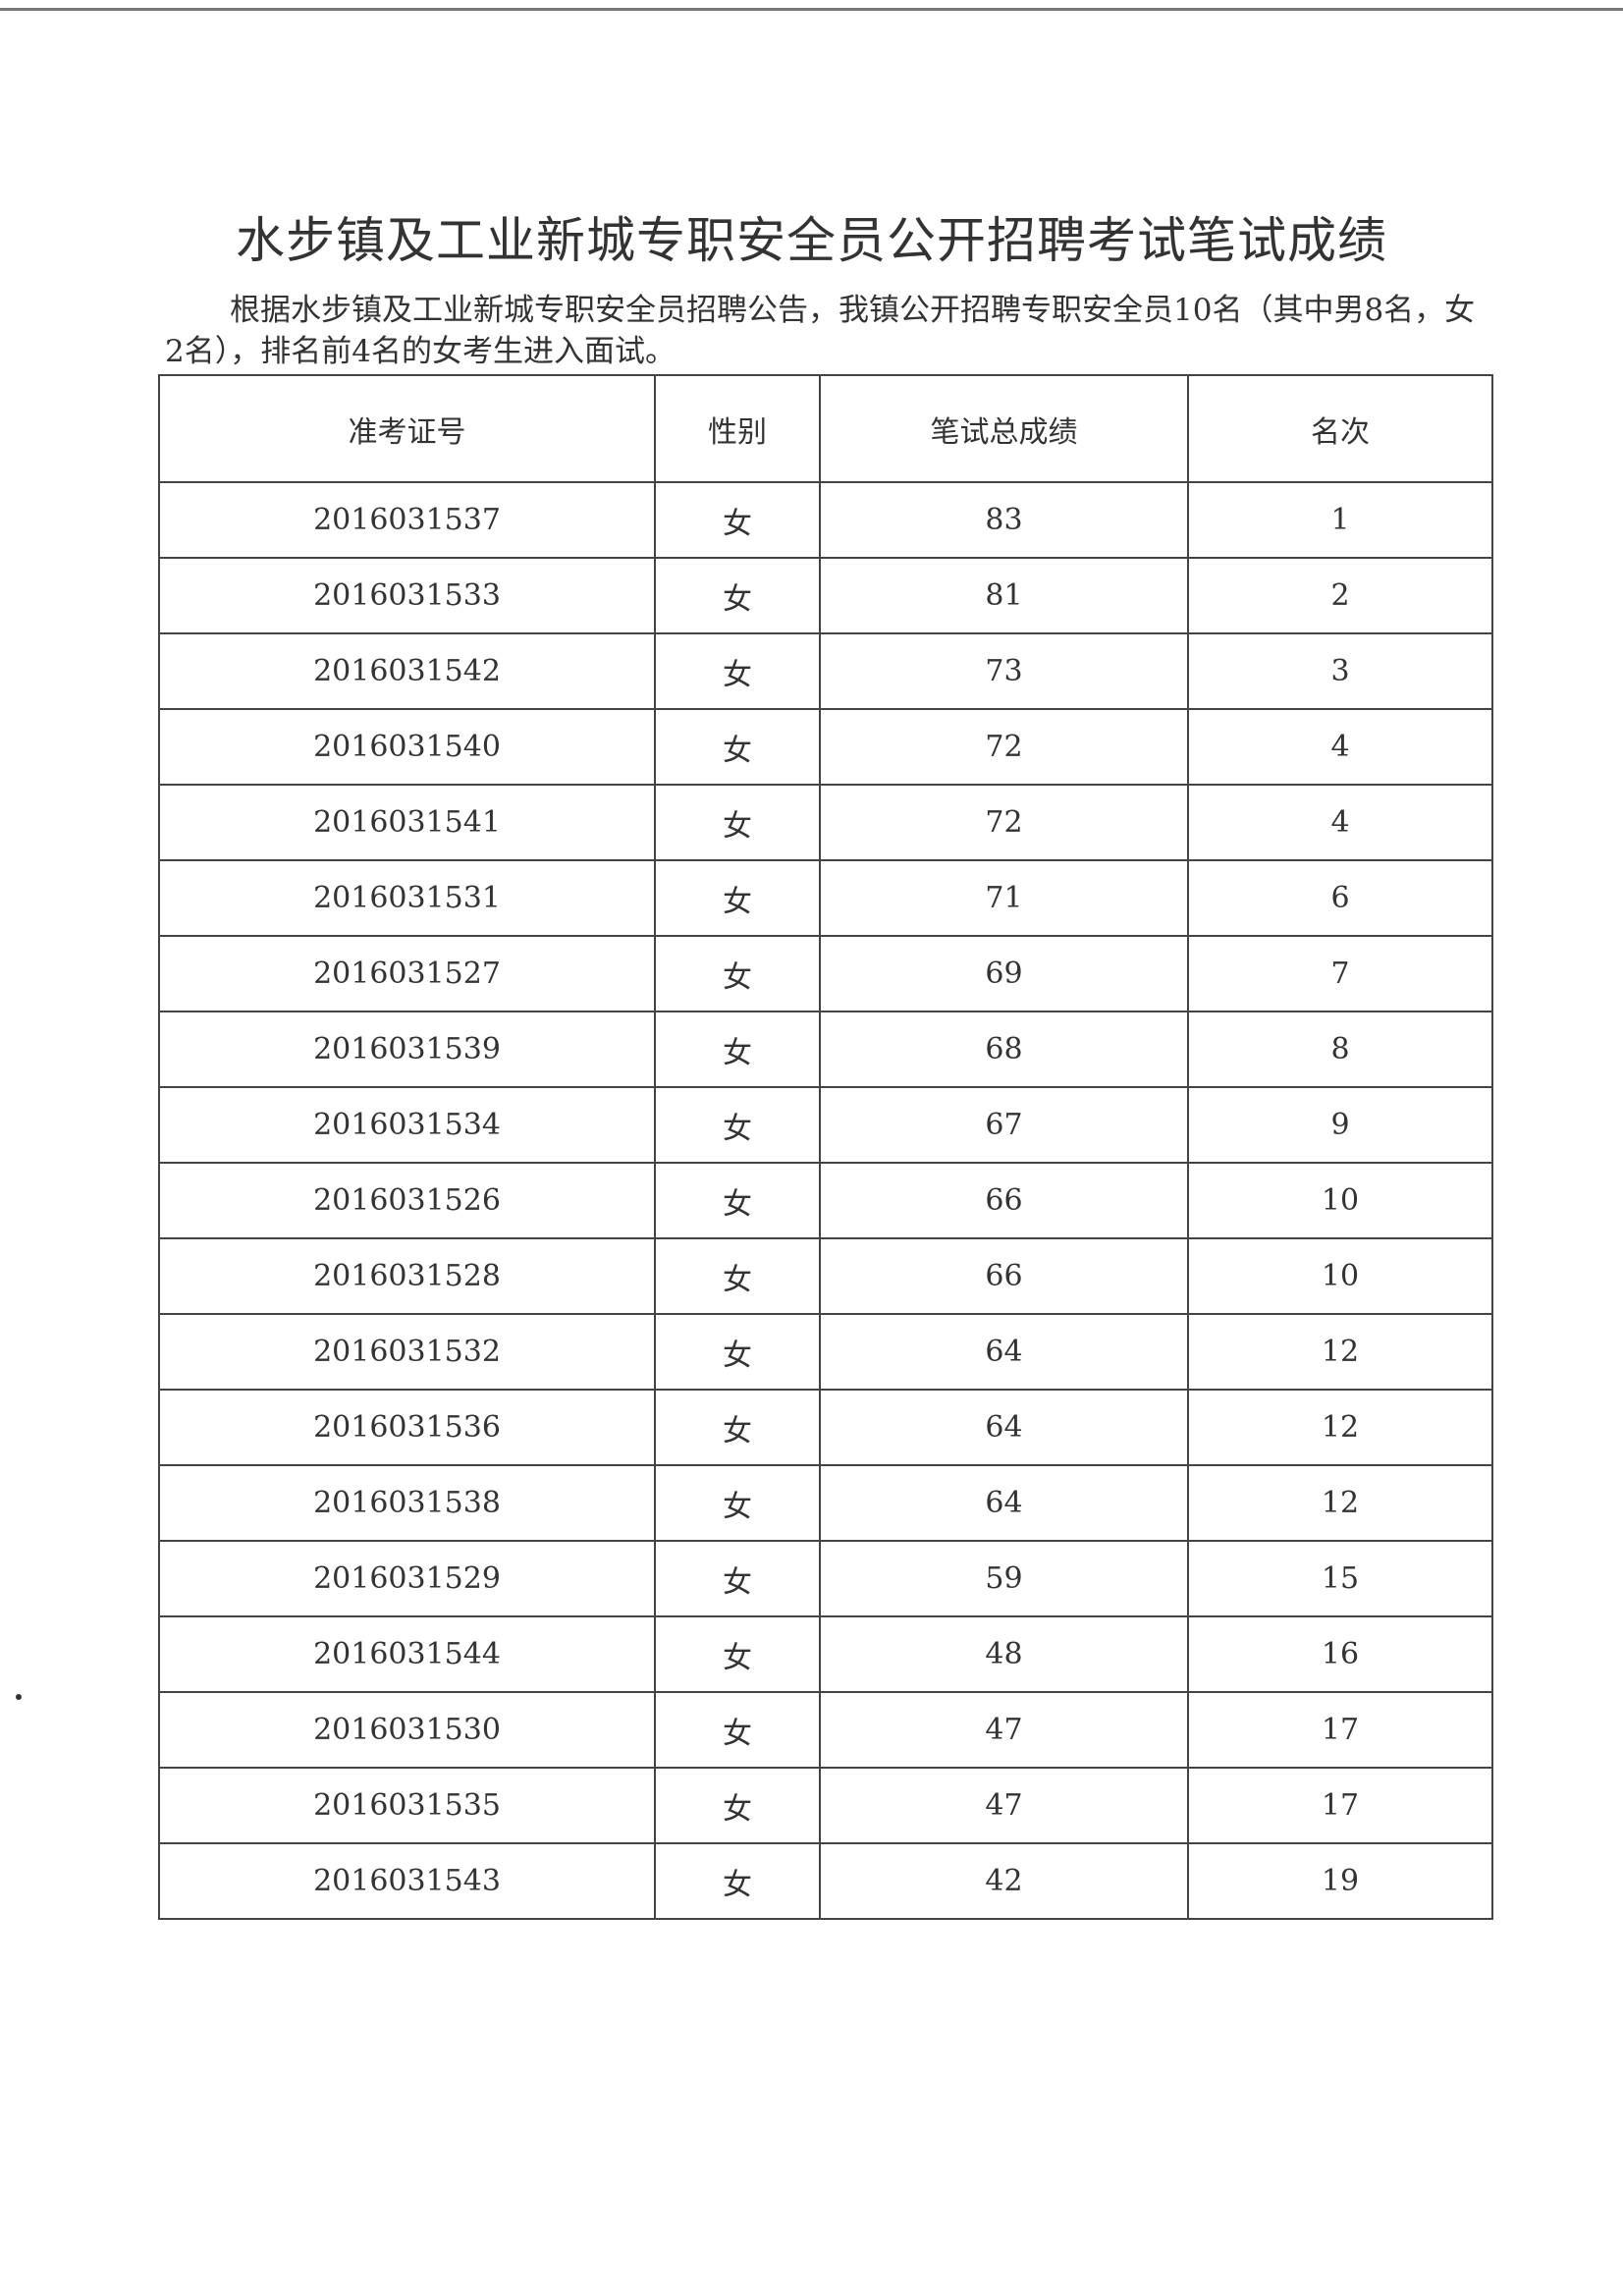  I want to click on table-row: 2016031528 女 66 10, so click(825, 1276).